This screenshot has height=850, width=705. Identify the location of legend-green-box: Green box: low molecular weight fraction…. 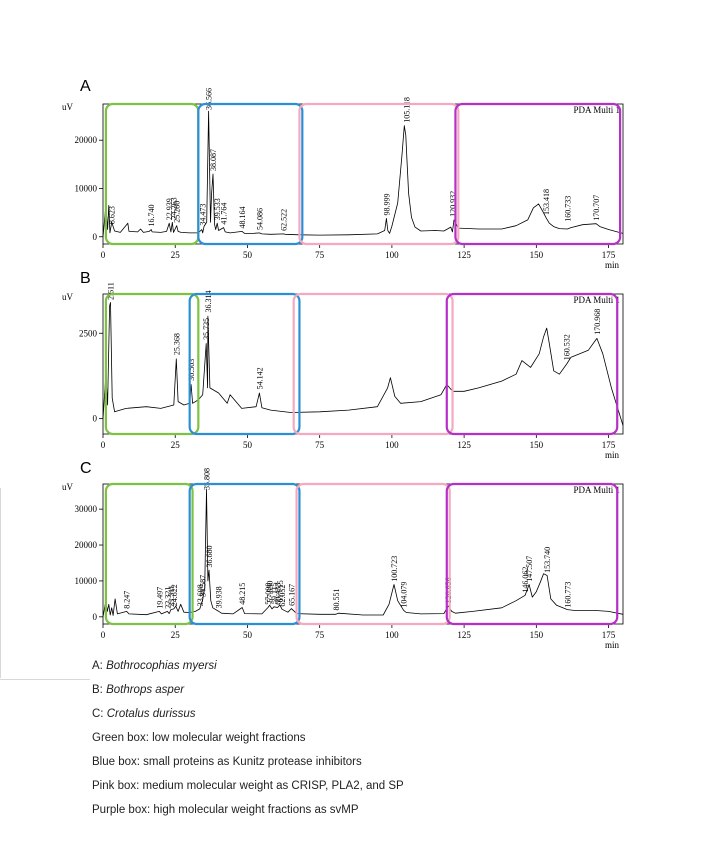
(199, 738).